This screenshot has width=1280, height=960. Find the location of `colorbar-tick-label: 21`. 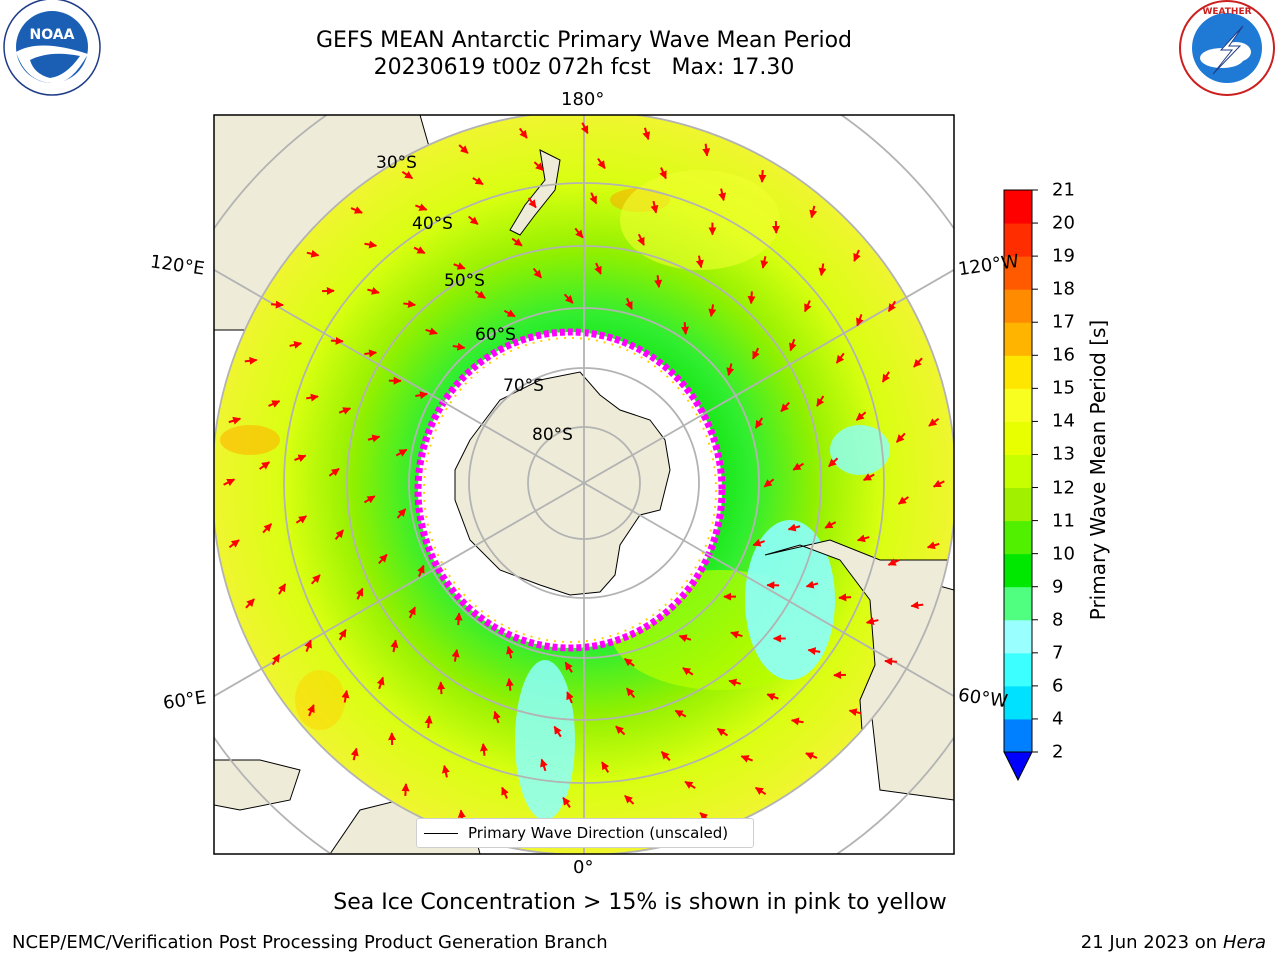

colorbar-tick-label: 21 is located at coordinates (1063, 190).